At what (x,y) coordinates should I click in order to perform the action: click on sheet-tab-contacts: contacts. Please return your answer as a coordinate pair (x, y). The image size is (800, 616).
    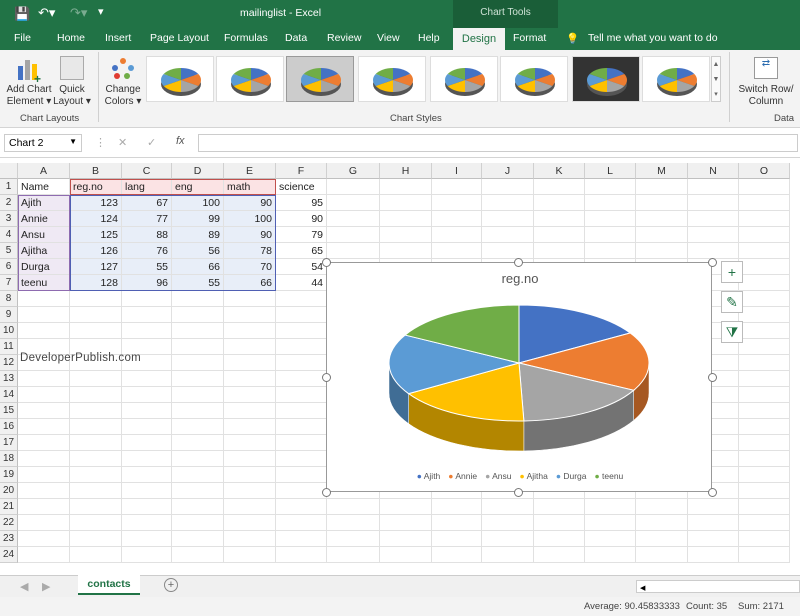
    Looking at the image, I should click on (109, 585).